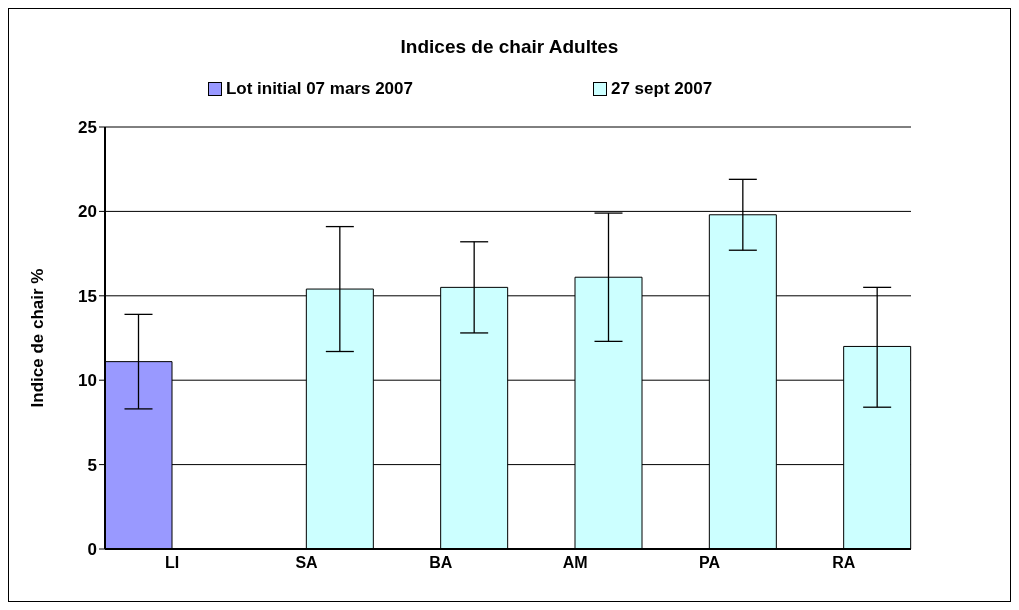 This screenshot has height=610, width=1019. Describe the element at coordinates (87, 128) in the screenshot. I see `y-tick-label: 25` at that location.